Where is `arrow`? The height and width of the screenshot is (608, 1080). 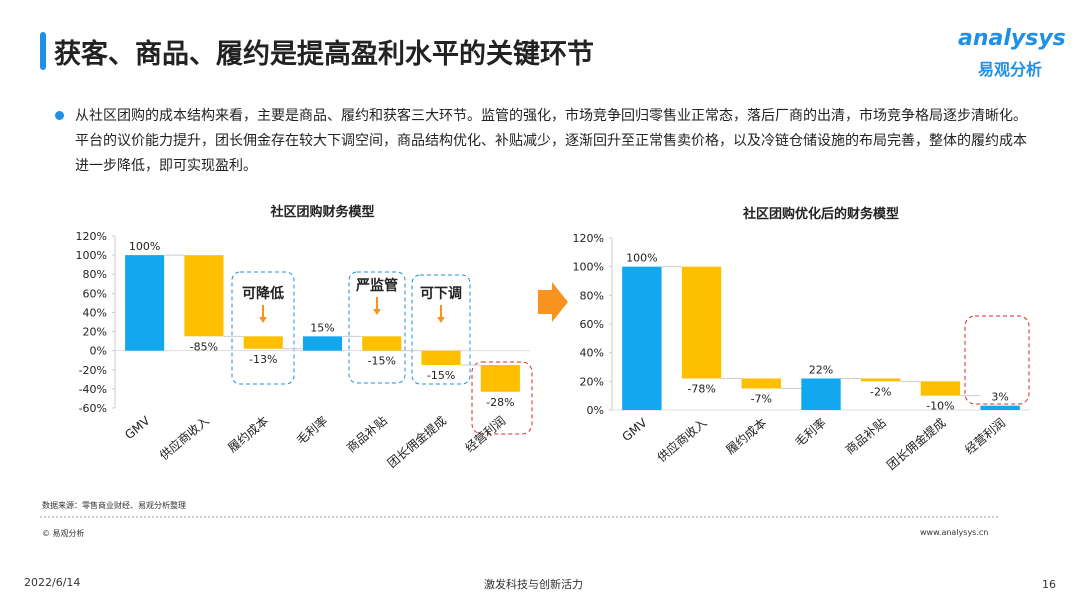
arrow is located at coordinates (553, 302).